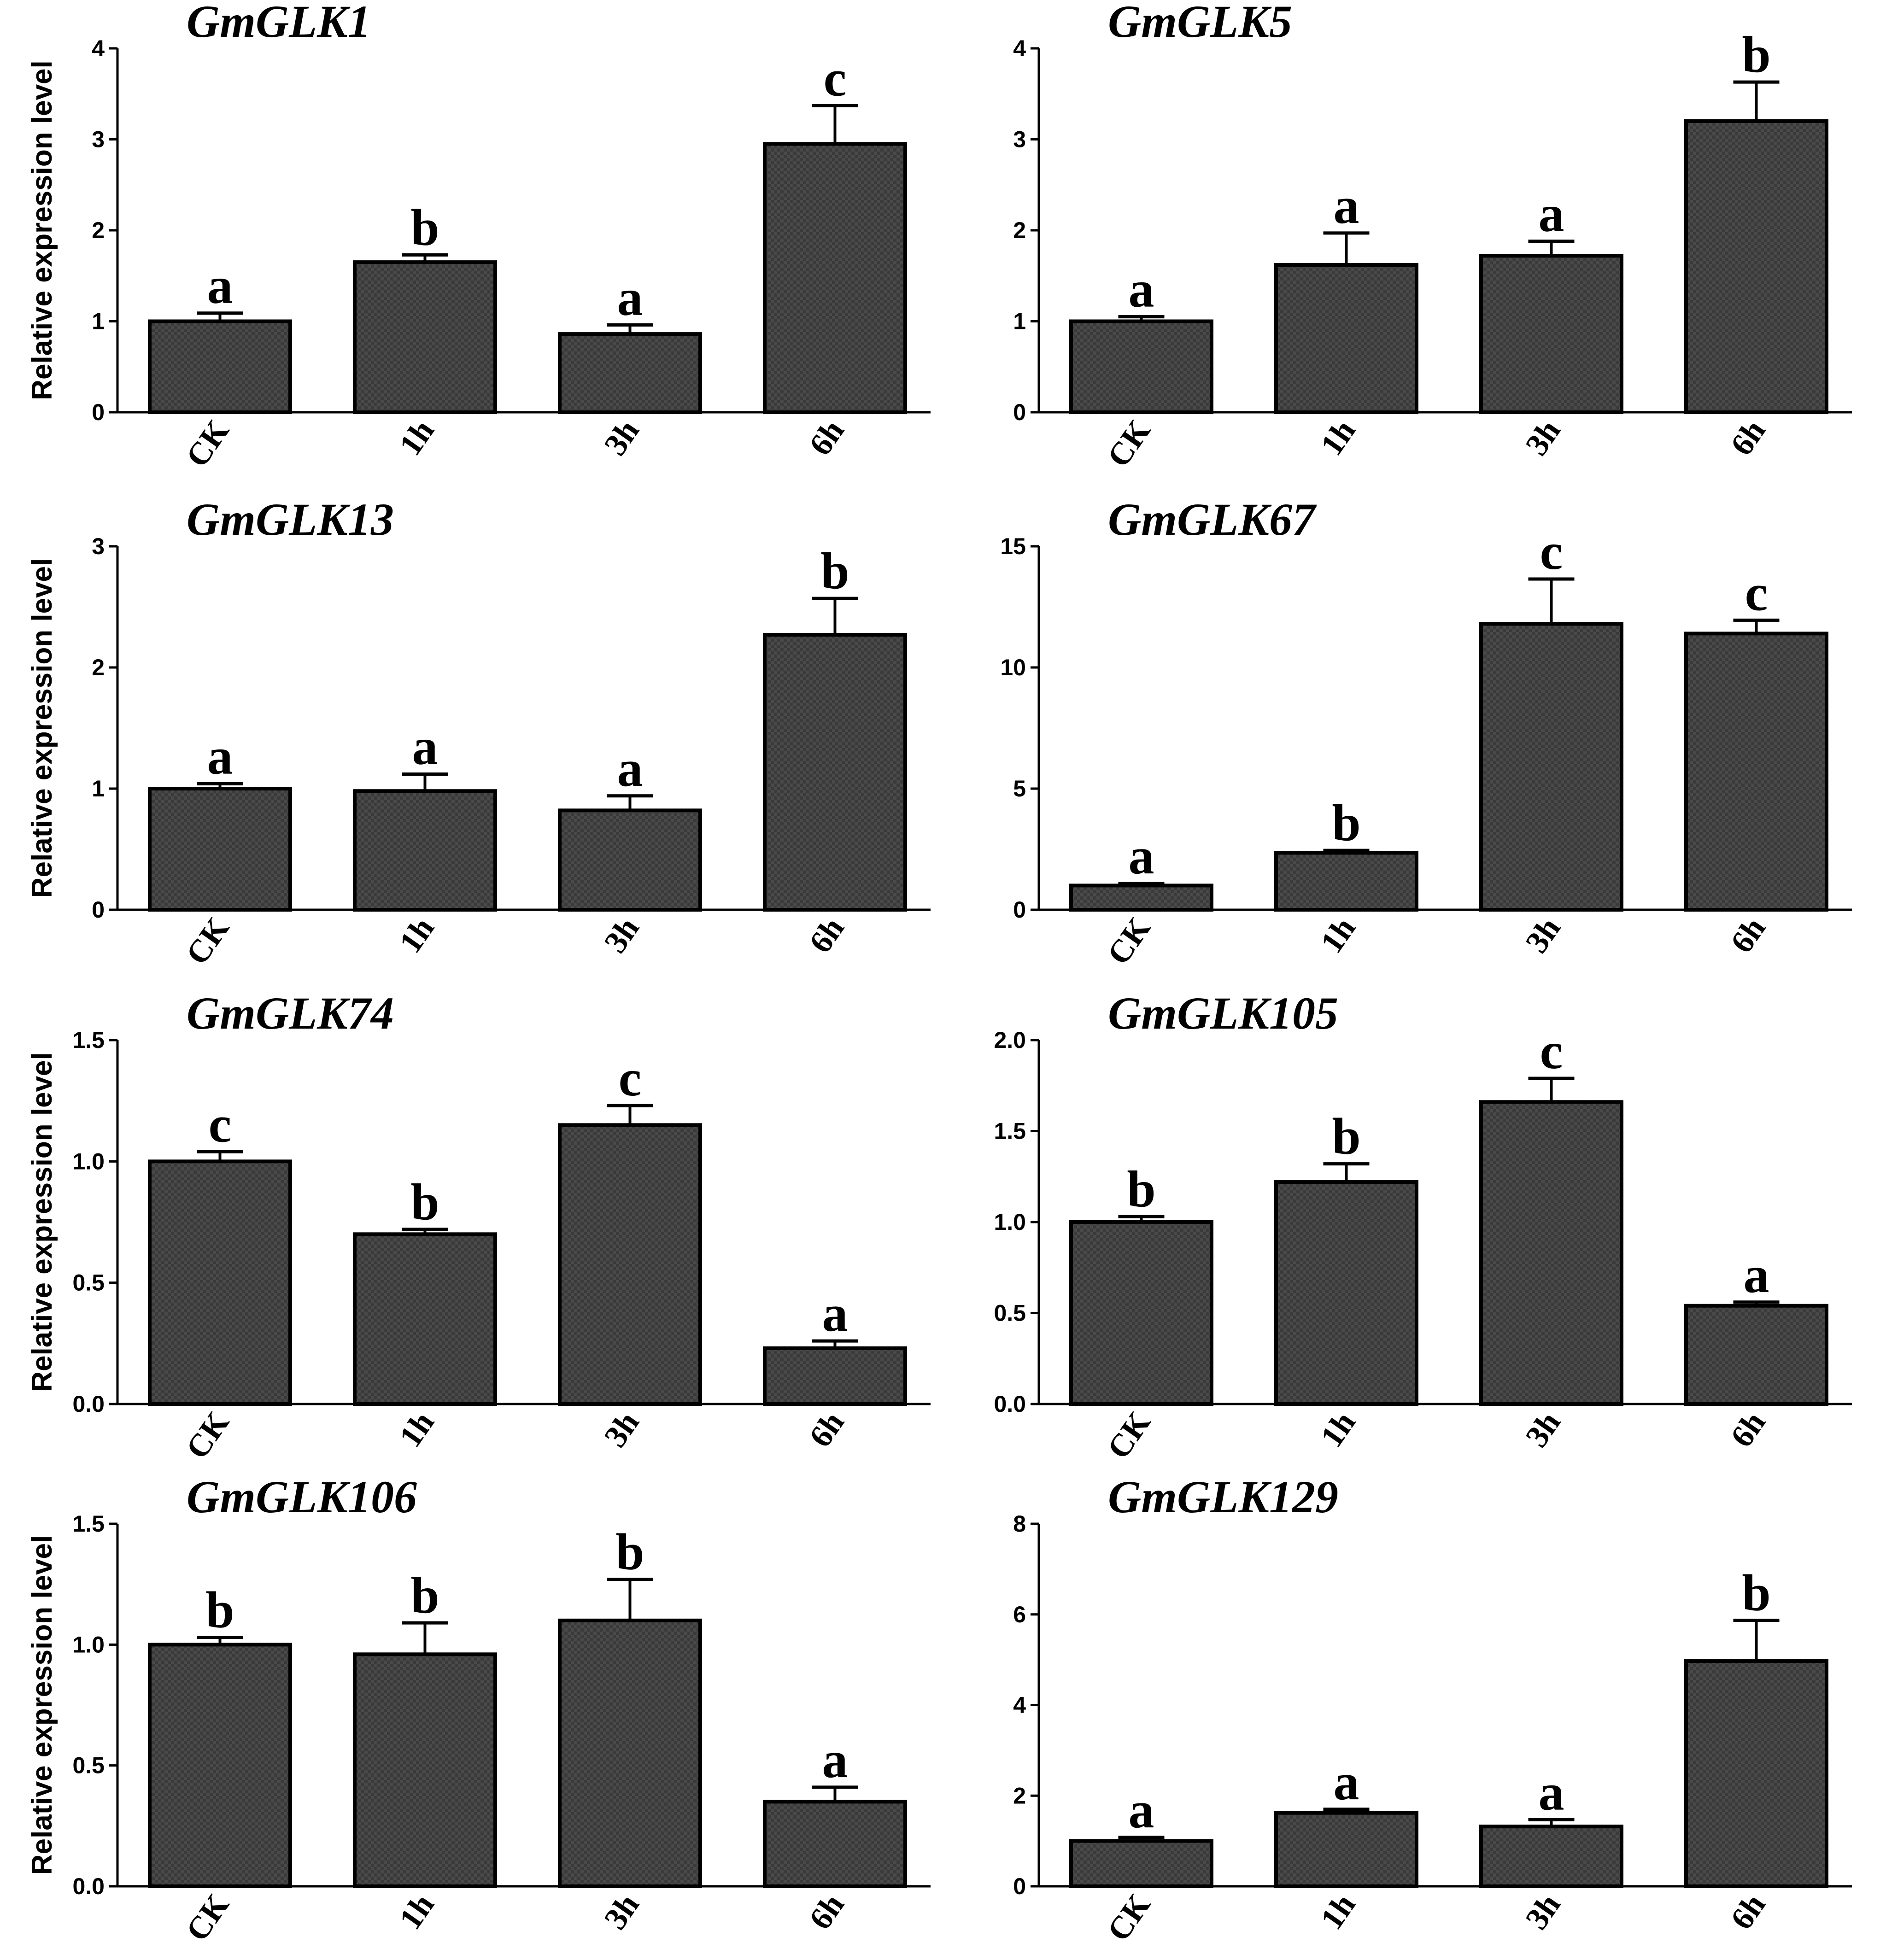 The image size is (1886, 1960). What do you see at coordinates (1010, 1040) in the screenshot?
I see `y-tick-label: 2.0` at bounding box center [1010, 1040].